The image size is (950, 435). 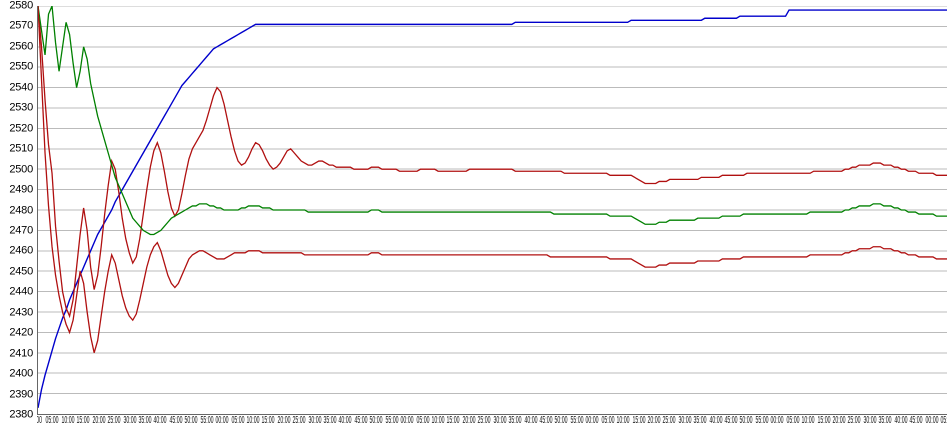 I want to click on y-tick-label: 2420, so click(x=21, y=332).